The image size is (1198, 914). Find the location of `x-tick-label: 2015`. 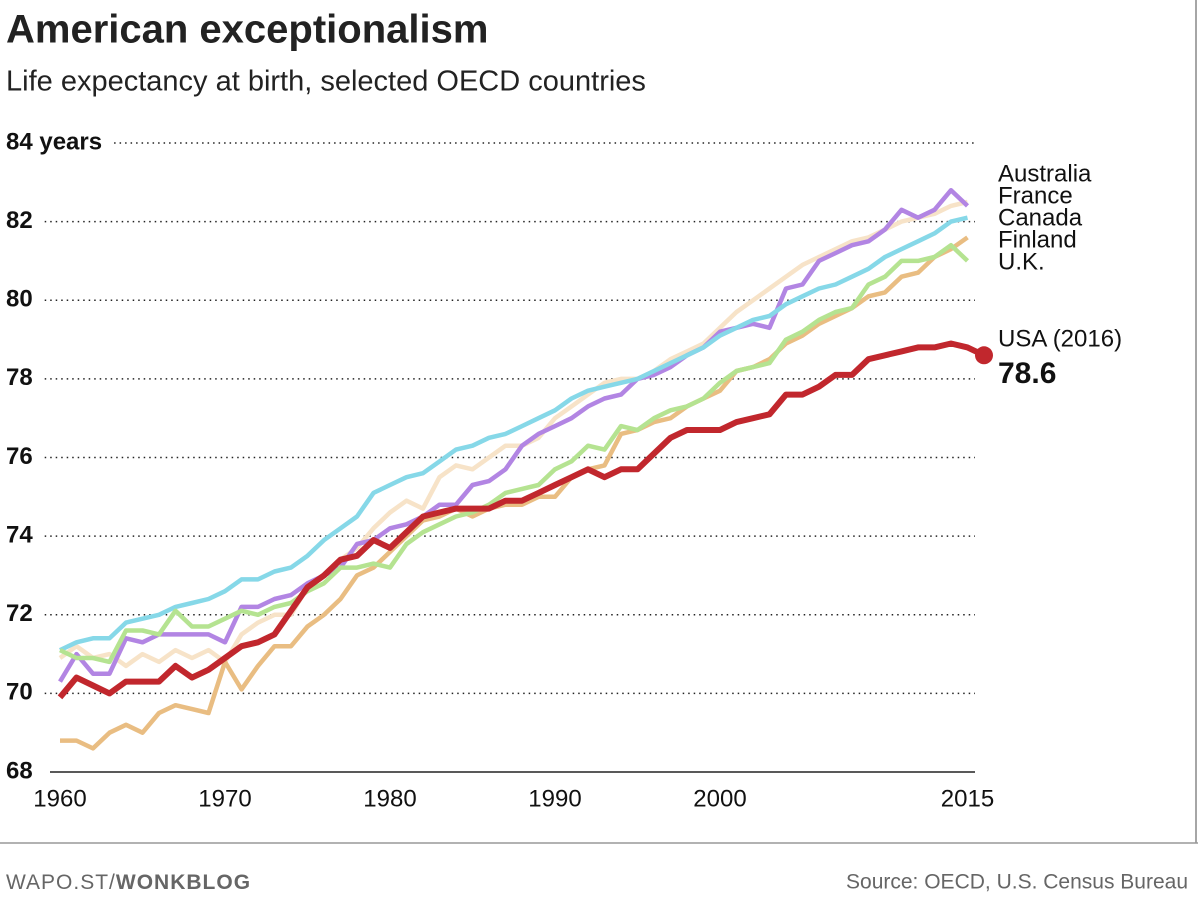

x-tick-label: 2015 is located at coordinates (967, 798).